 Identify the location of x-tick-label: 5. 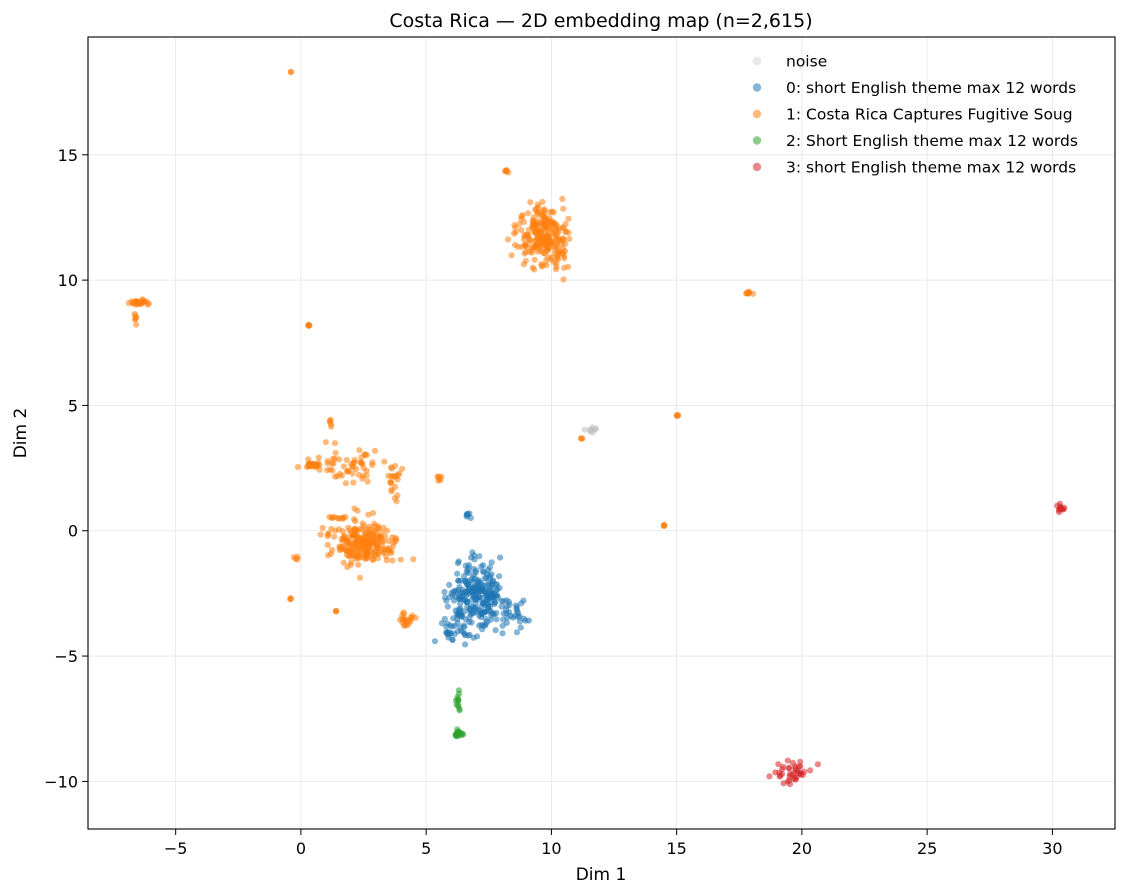
(426, 848).